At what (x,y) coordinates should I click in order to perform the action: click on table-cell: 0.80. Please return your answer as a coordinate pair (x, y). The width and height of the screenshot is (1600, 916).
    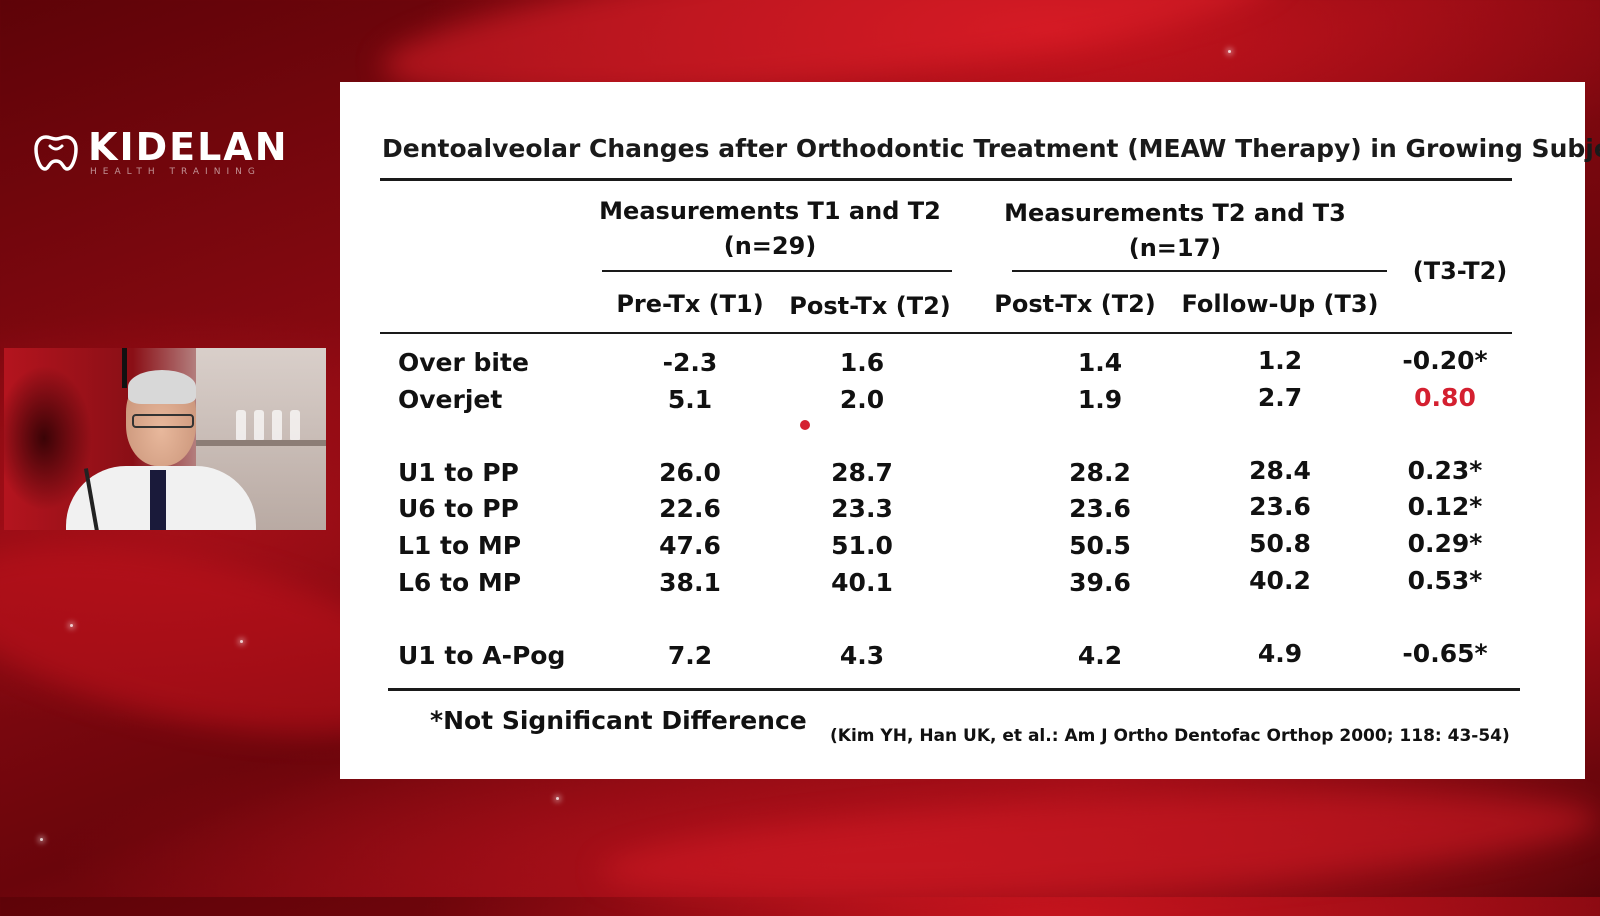
    Looking at the image, I should click on (1445, 397).